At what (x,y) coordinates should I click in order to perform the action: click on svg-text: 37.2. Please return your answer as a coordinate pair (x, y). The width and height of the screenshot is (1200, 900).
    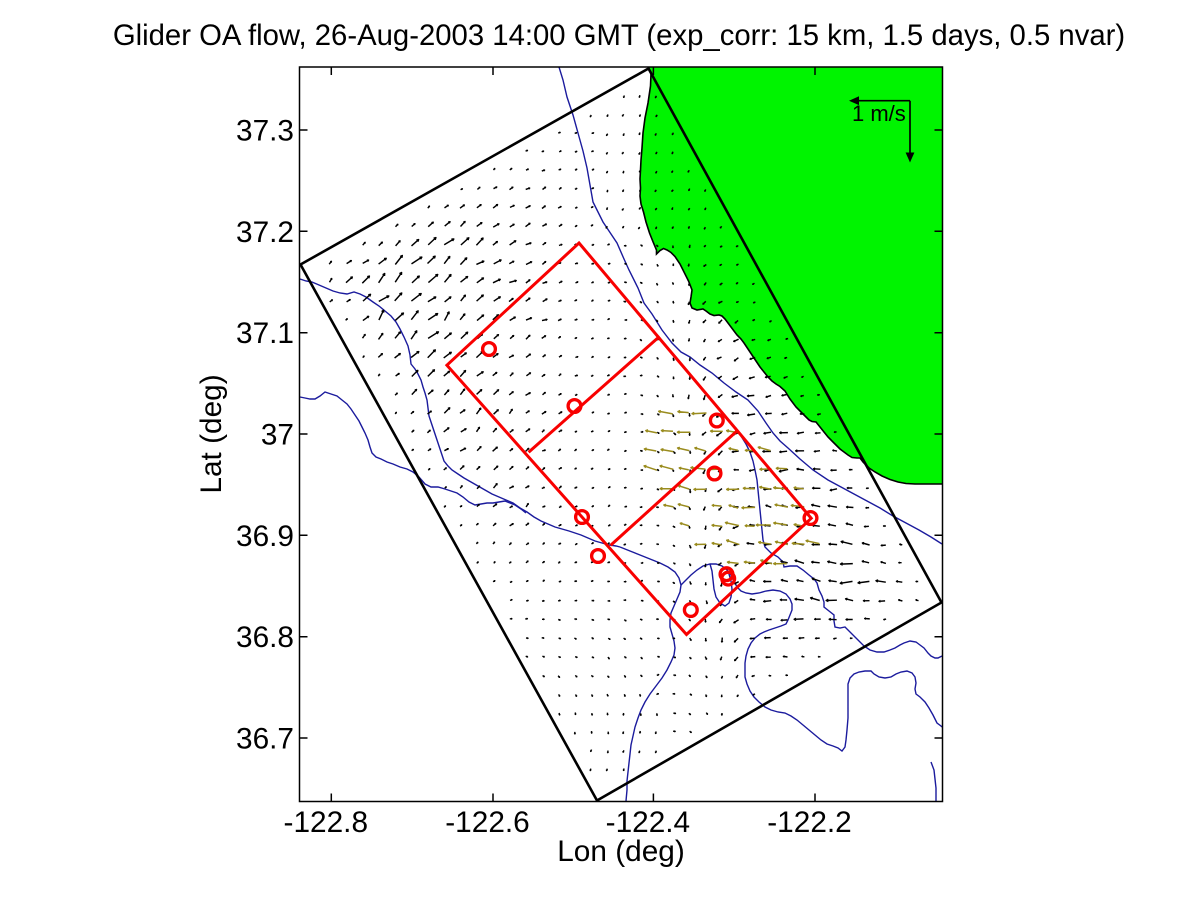
    Looking at the image, I should click on (265, 232).